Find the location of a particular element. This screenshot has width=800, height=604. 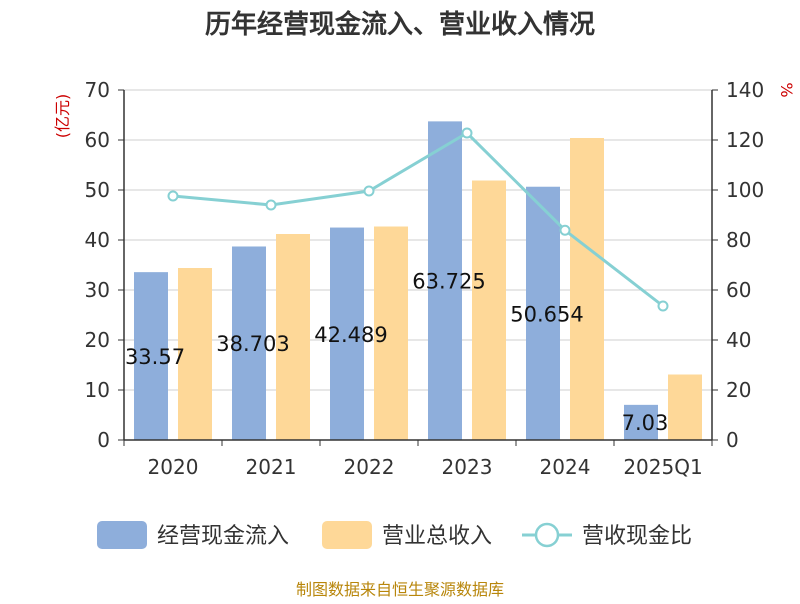

right-tick-label: 20 is located at coordinates (738, 390).